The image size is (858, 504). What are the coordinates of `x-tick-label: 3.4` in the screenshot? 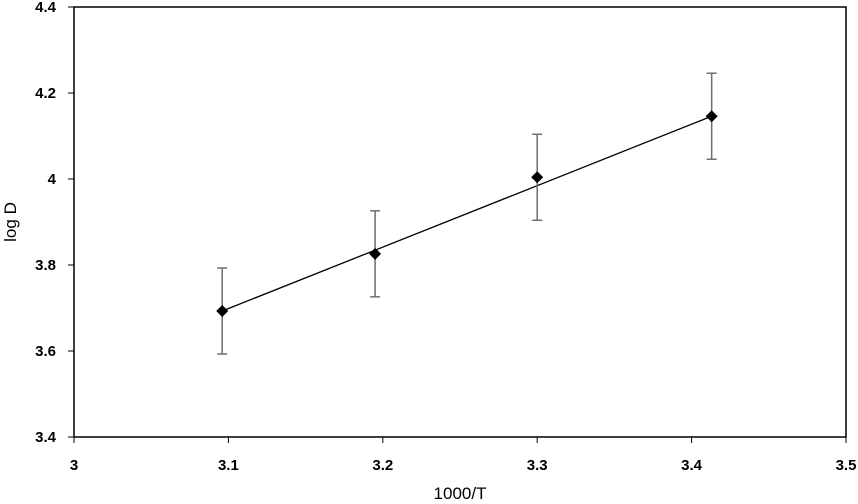 It's located at (692, 465).